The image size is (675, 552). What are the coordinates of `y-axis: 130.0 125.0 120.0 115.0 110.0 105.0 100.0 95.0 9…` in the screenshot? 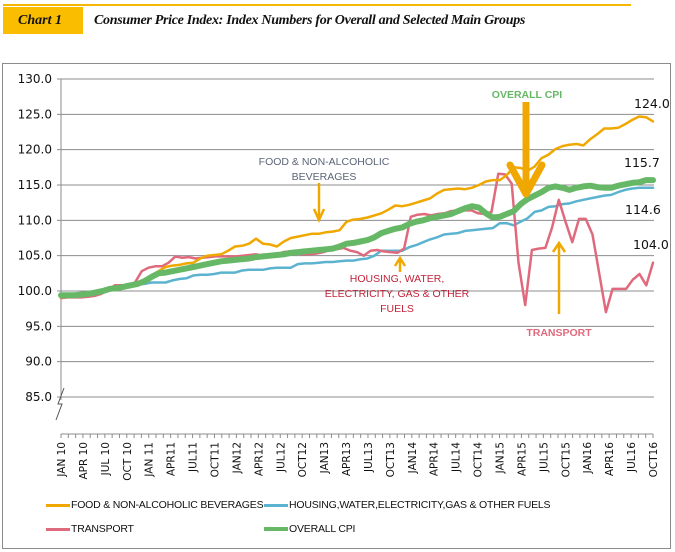 It's located at (41, 246).